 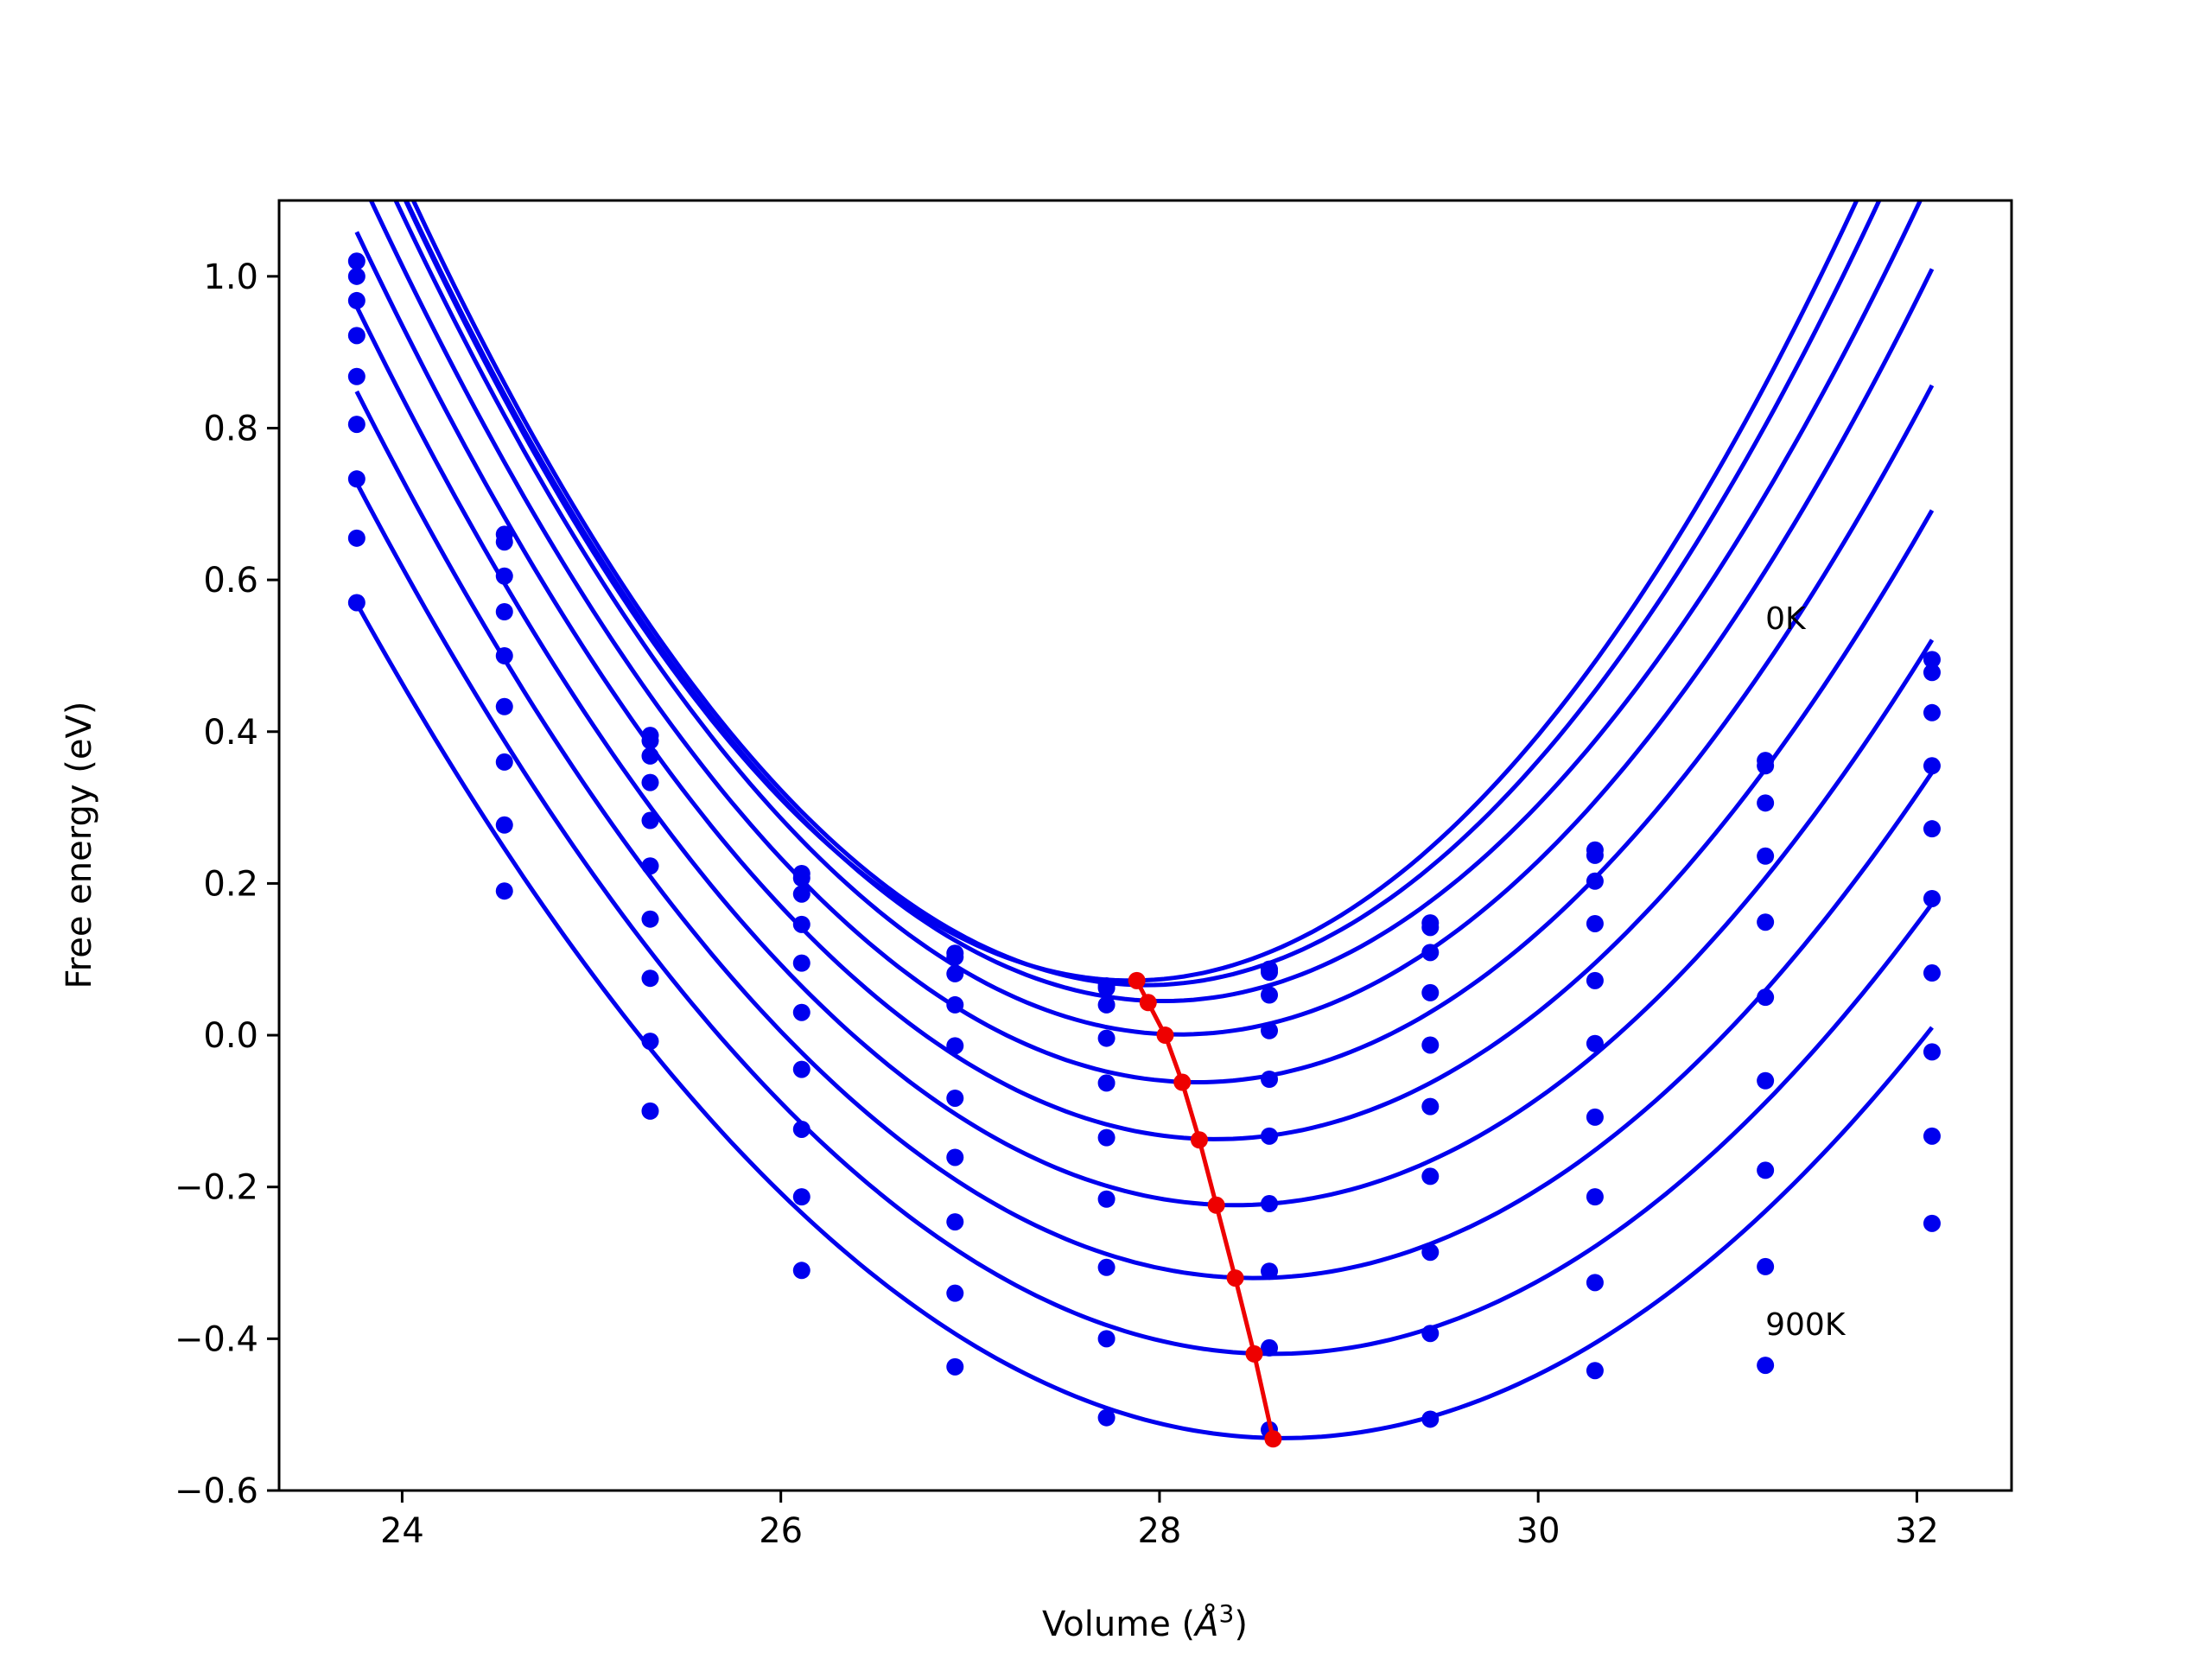 What do you see at coordinates (1806, 1325) in the screenshot?
I see `temperature-annotation: 900K` at bounding box center [1806, 1325].